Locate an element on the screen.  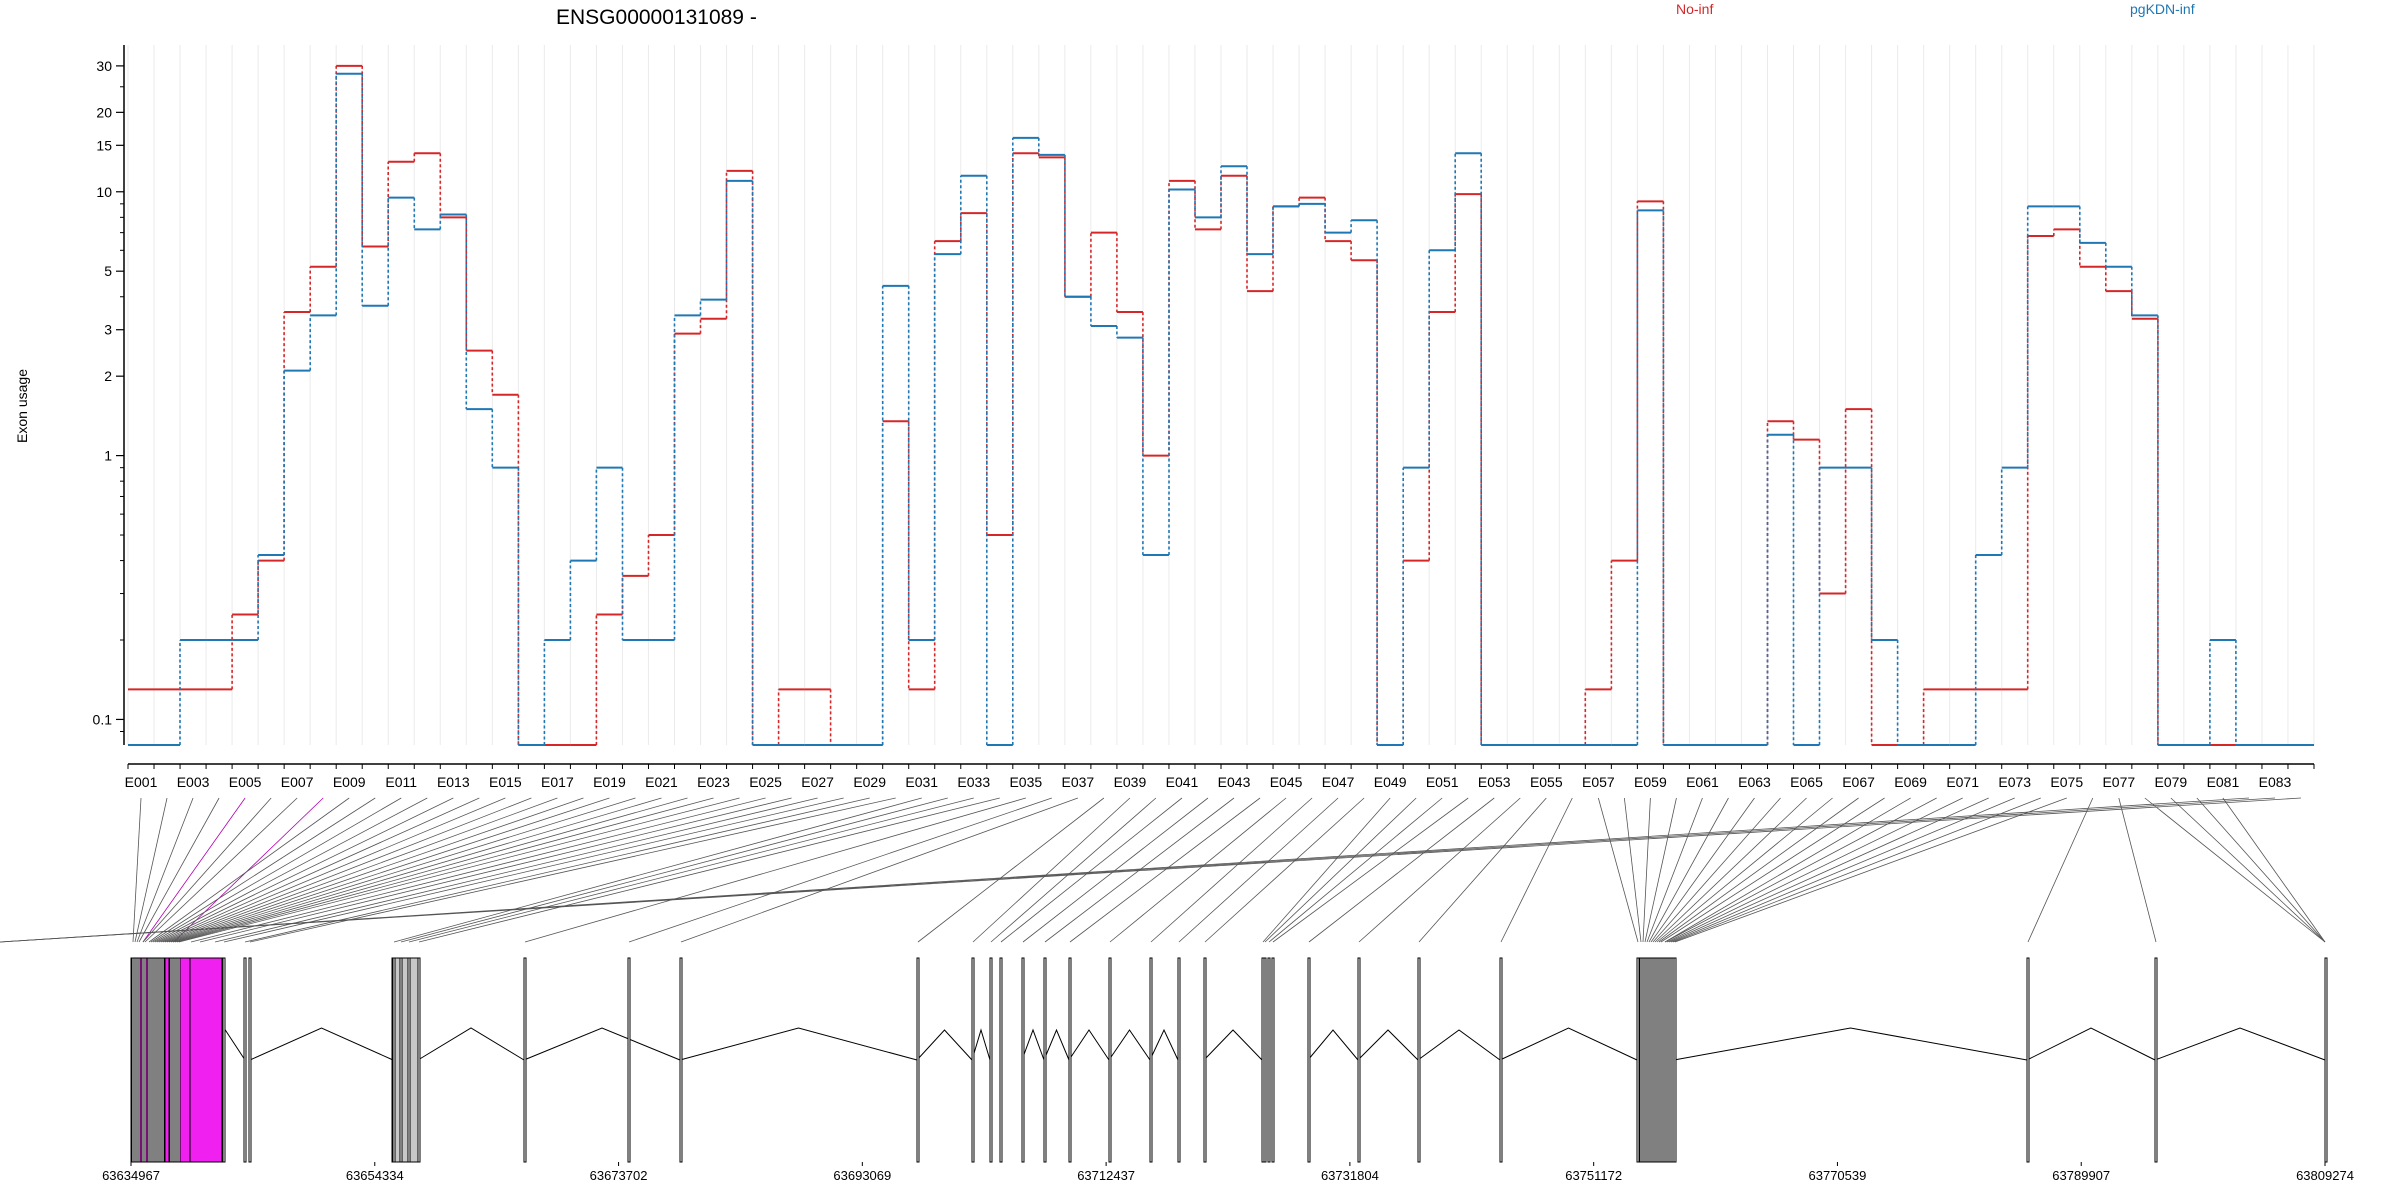
x-tick-label: E075 is located at coordinates (2066, 782).